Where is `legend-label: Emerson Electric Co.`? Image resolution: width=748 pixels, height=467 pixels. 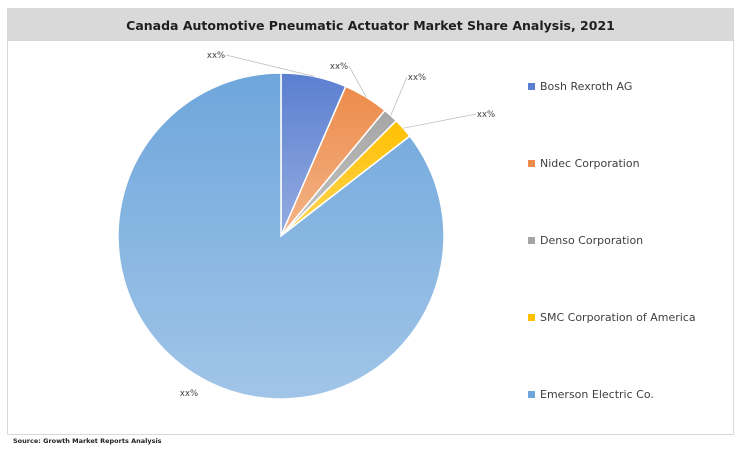 legend-label: Emerson Electric Co. is located at coordinates (597, 394).